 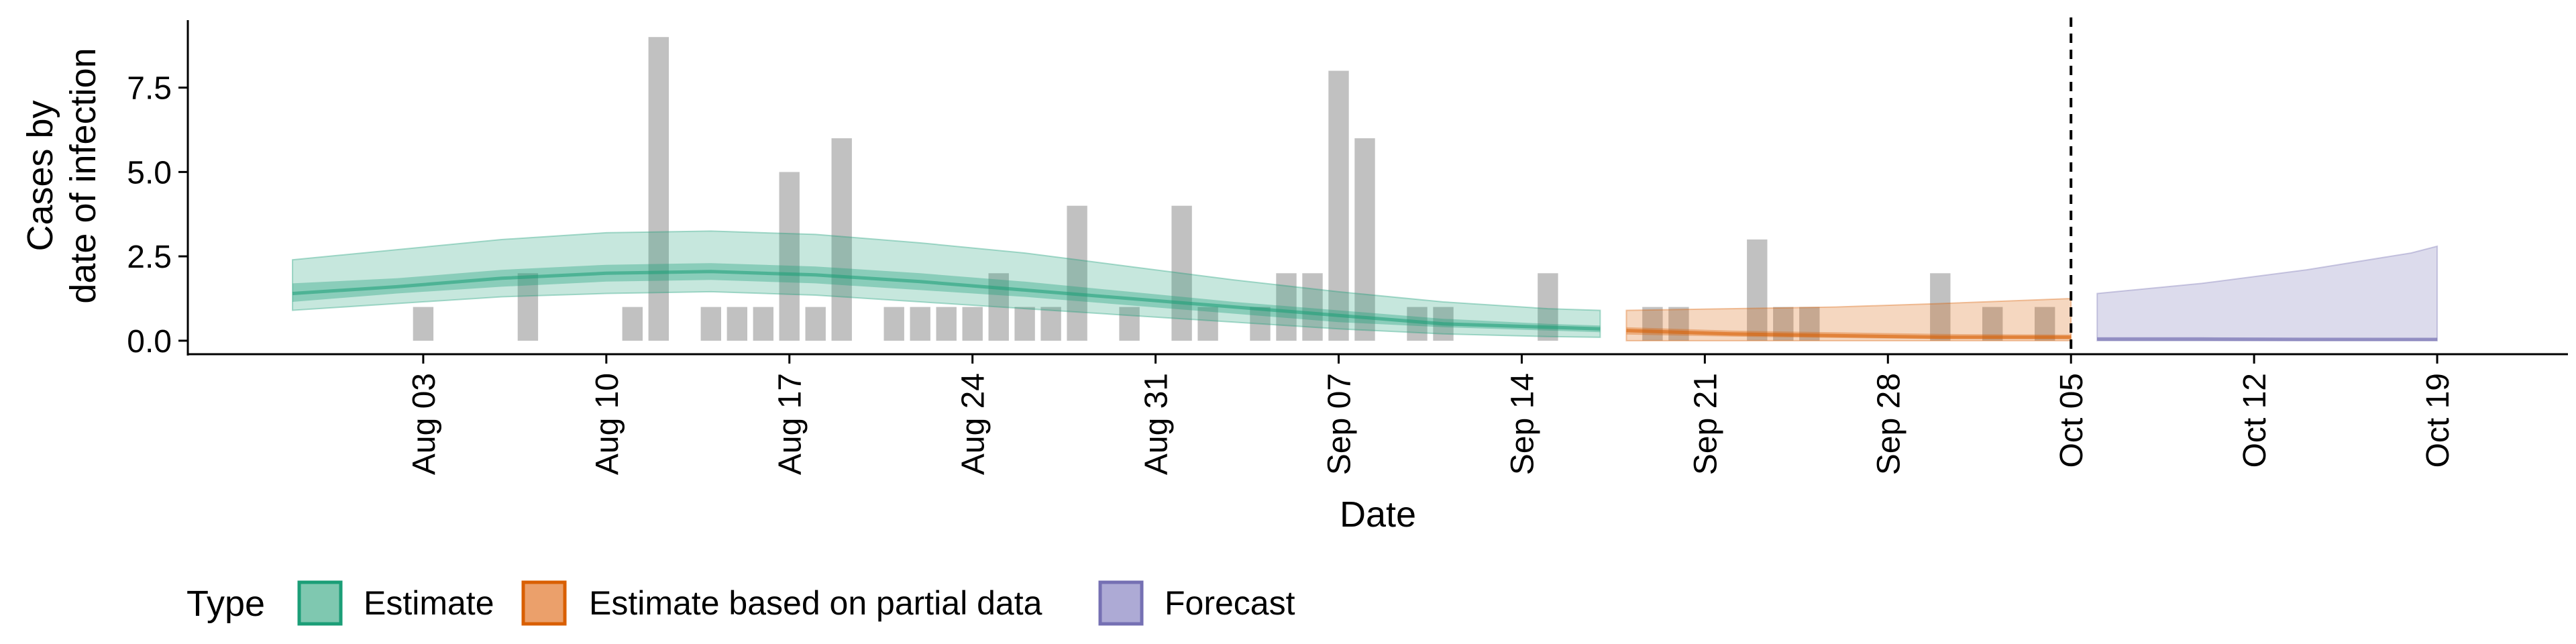 What do you see at coordinates (1522, 424) in the screenshot?
I see `x-tick-label: Sep 14` at bounding box center [1522, 424].